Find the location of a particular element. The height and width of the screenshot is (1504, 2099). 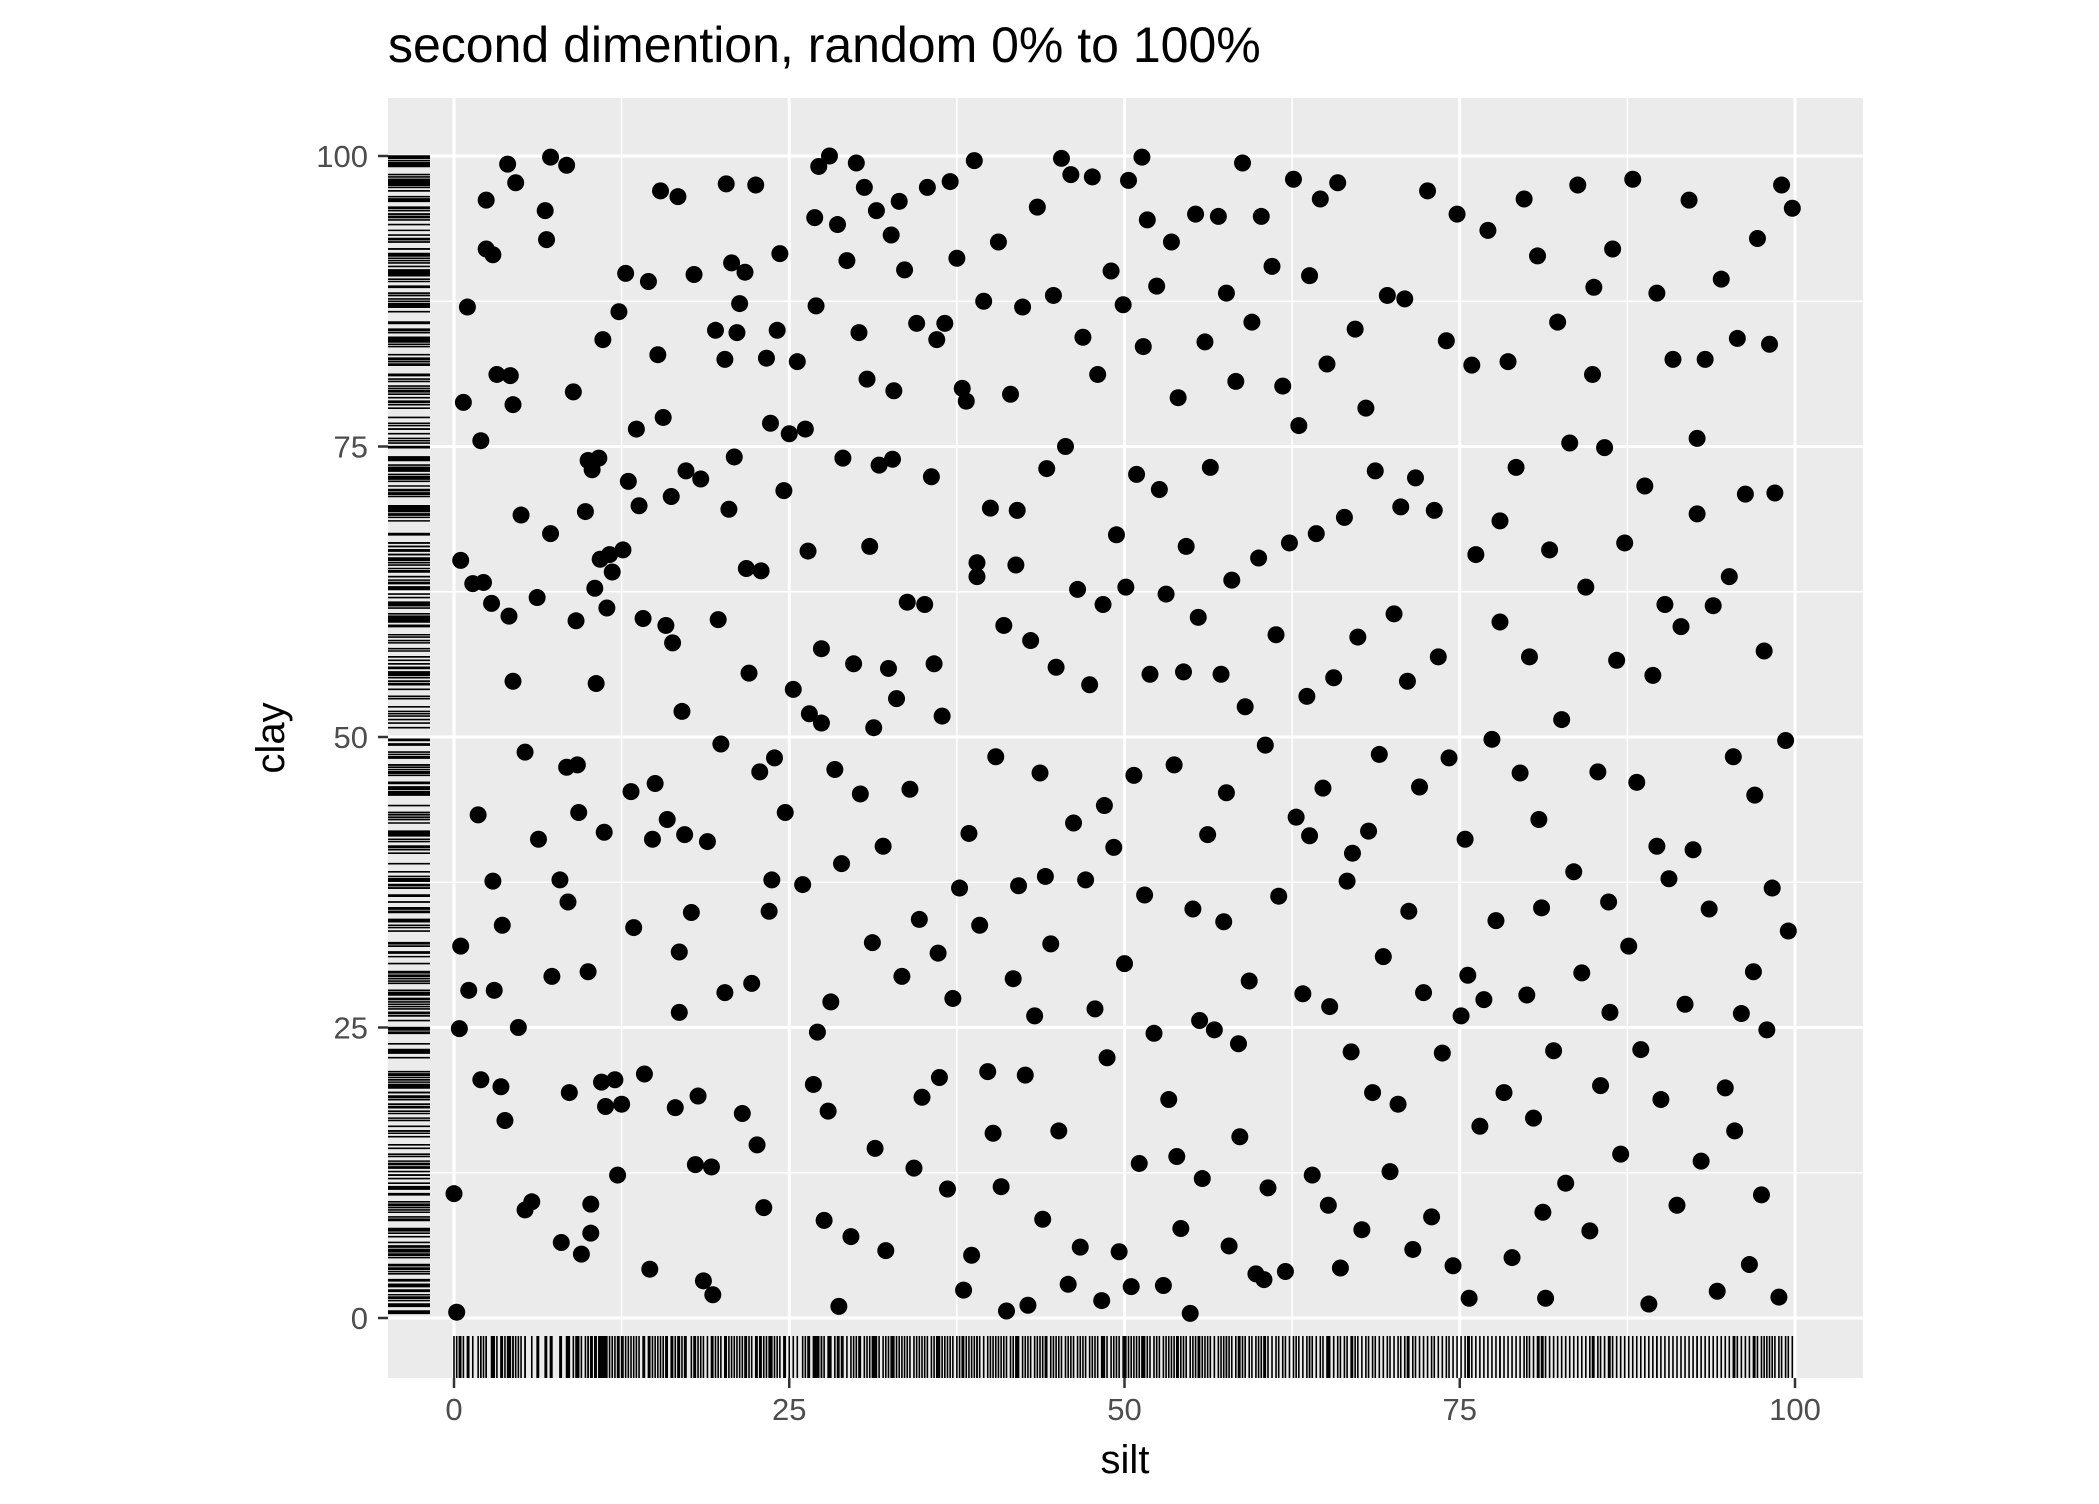

x-tick-label: 0 is located at coordinates (453, 1409).